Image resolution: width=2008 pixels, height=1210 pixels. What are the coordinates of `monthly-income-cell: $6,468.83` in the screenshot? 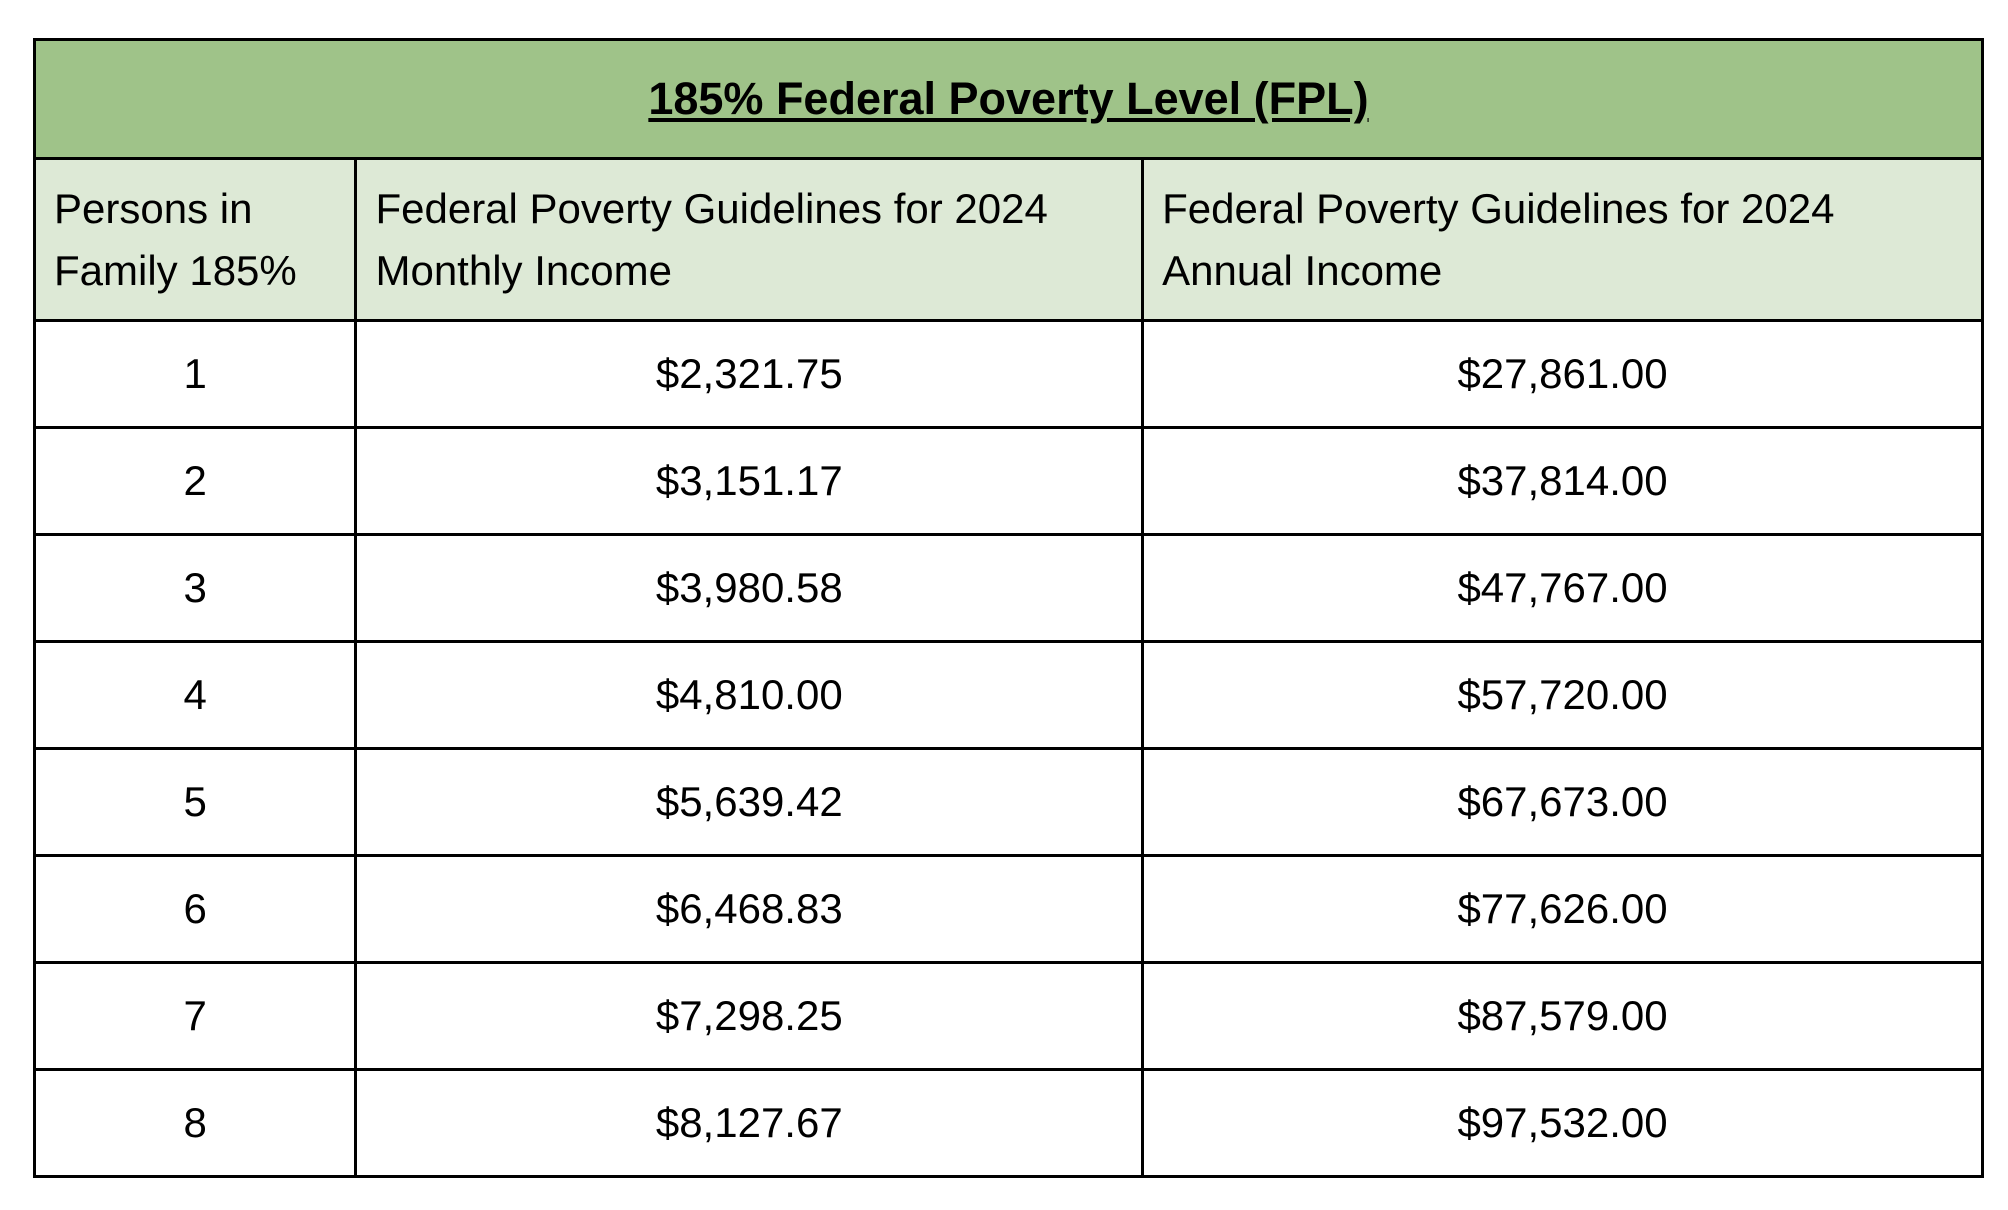 It's located at (749, 909).